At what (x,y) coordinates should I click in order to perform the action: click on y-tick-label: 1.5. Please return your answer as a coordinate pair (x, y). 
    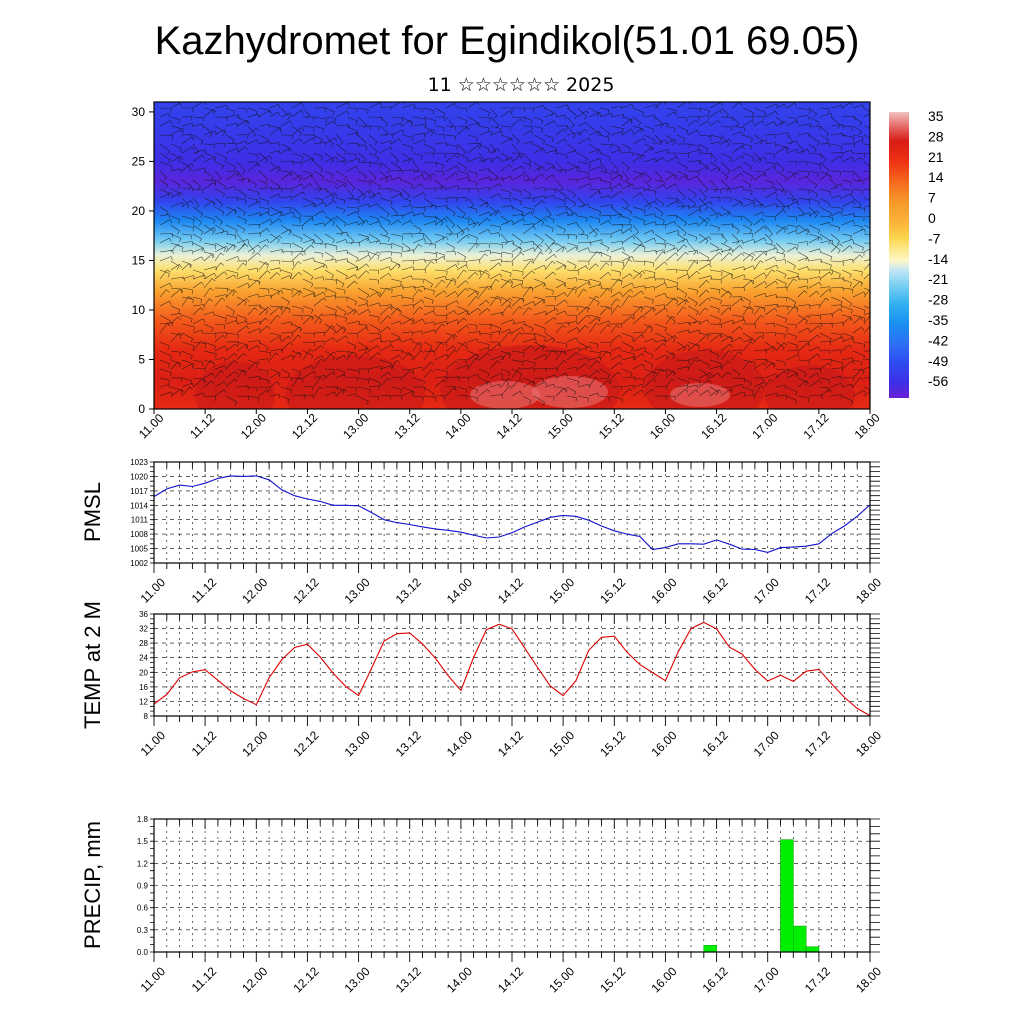
    Looking at the image, I should click on (143, 841).